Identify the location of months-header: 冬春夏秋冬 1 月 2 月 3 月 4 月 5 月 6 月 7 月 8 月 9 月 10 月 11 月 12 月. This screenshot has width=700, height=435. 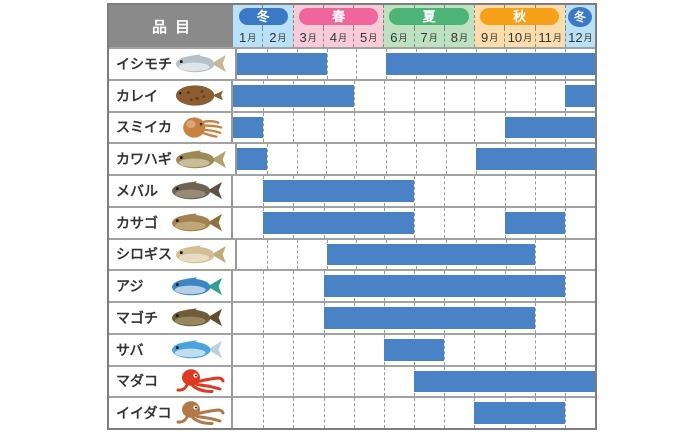
(414, 26).